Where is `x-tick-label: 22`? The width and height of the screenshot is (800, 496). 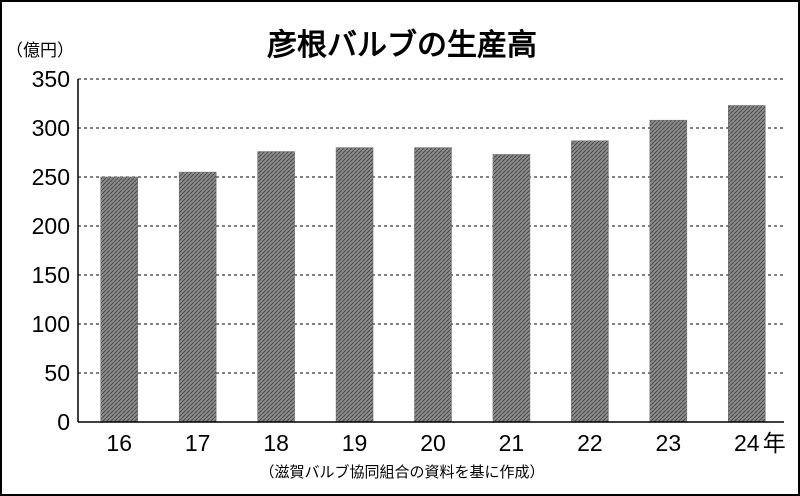 x-tick-label: 22 is located at coordinates (590, 443).